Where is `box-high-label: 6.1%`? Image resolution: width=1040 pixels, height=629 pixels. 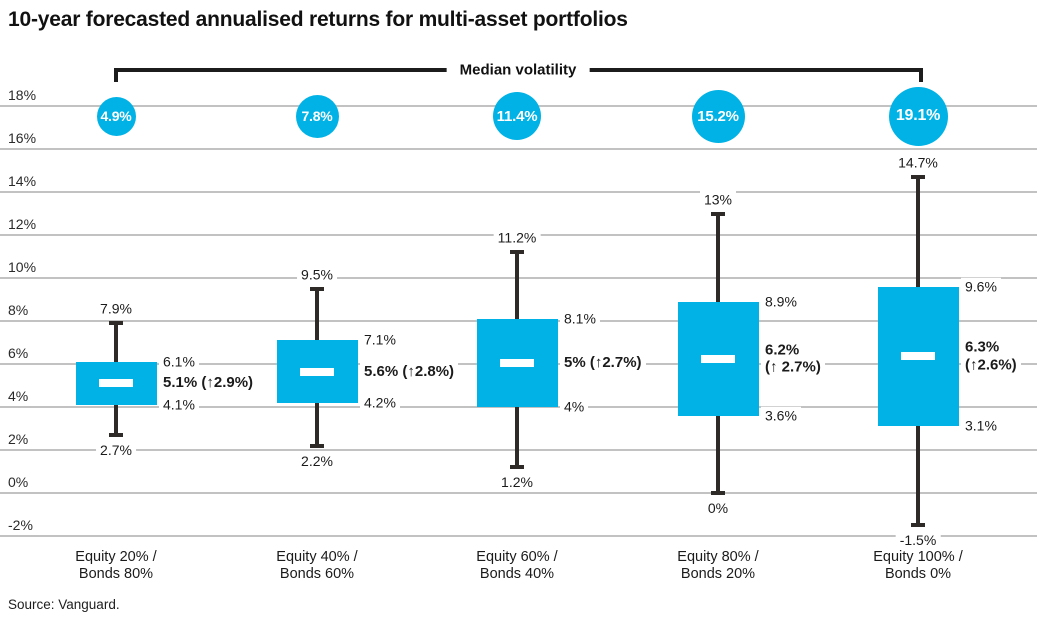
box-high-label: 6.1% is located at coordinates (179, 362).